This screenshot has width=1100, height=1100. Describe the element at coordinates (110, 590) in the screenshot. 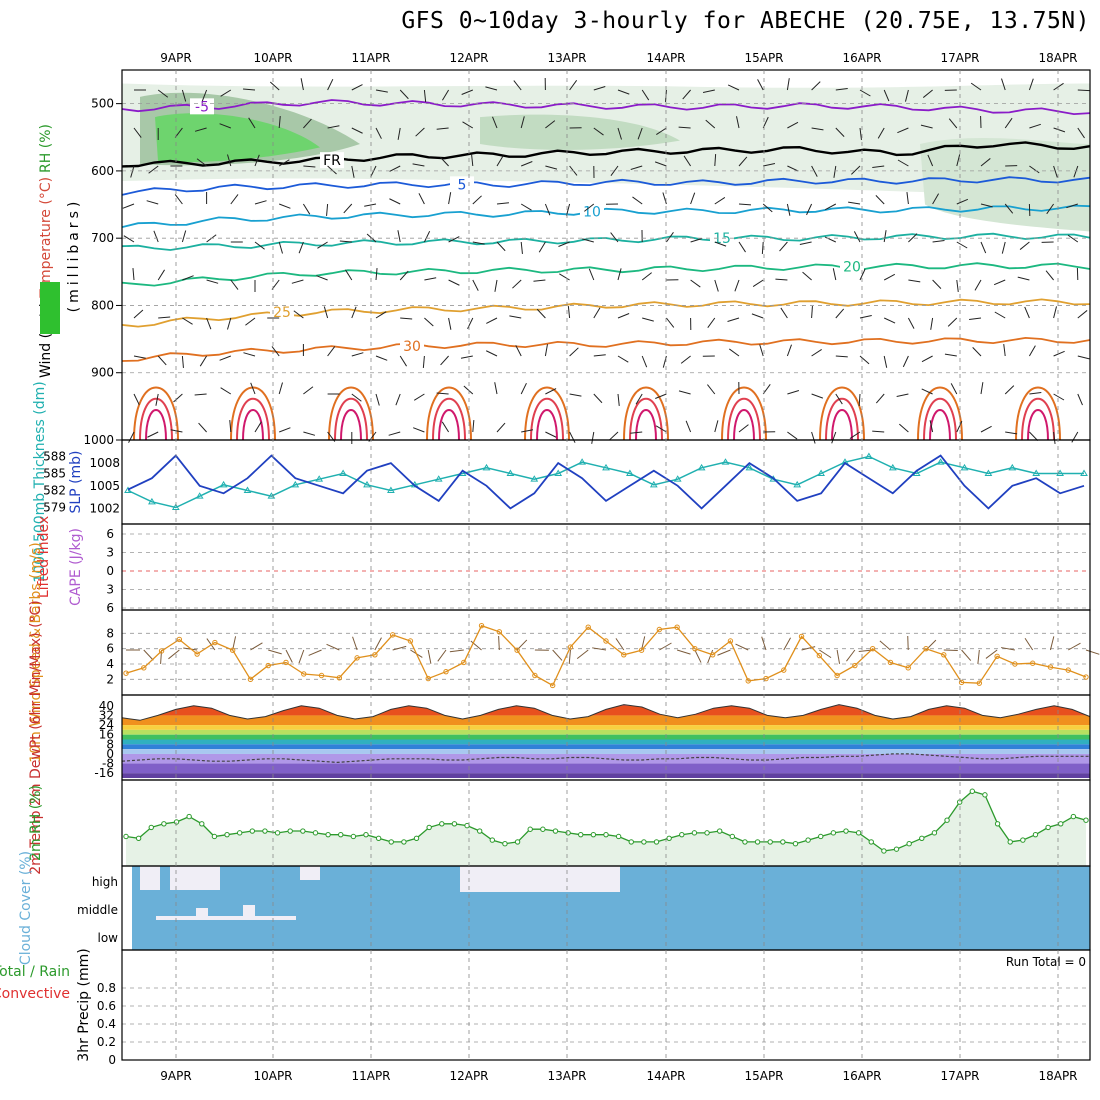

I see `lifted-tick: 3` at that location.